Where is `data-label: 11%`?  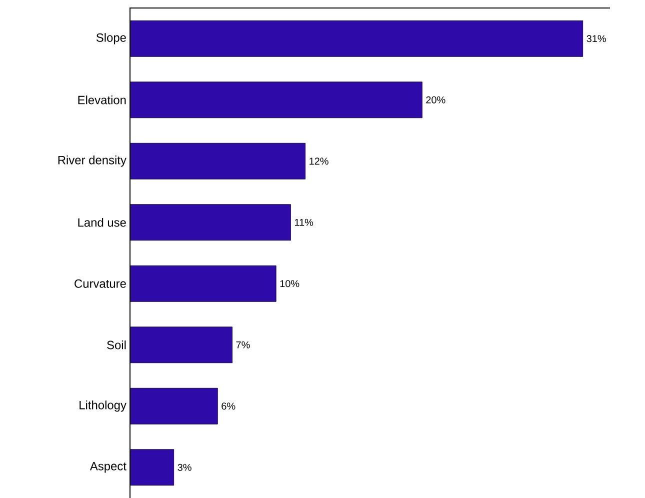
data-label: 11% is located at coordinates (304, 222).